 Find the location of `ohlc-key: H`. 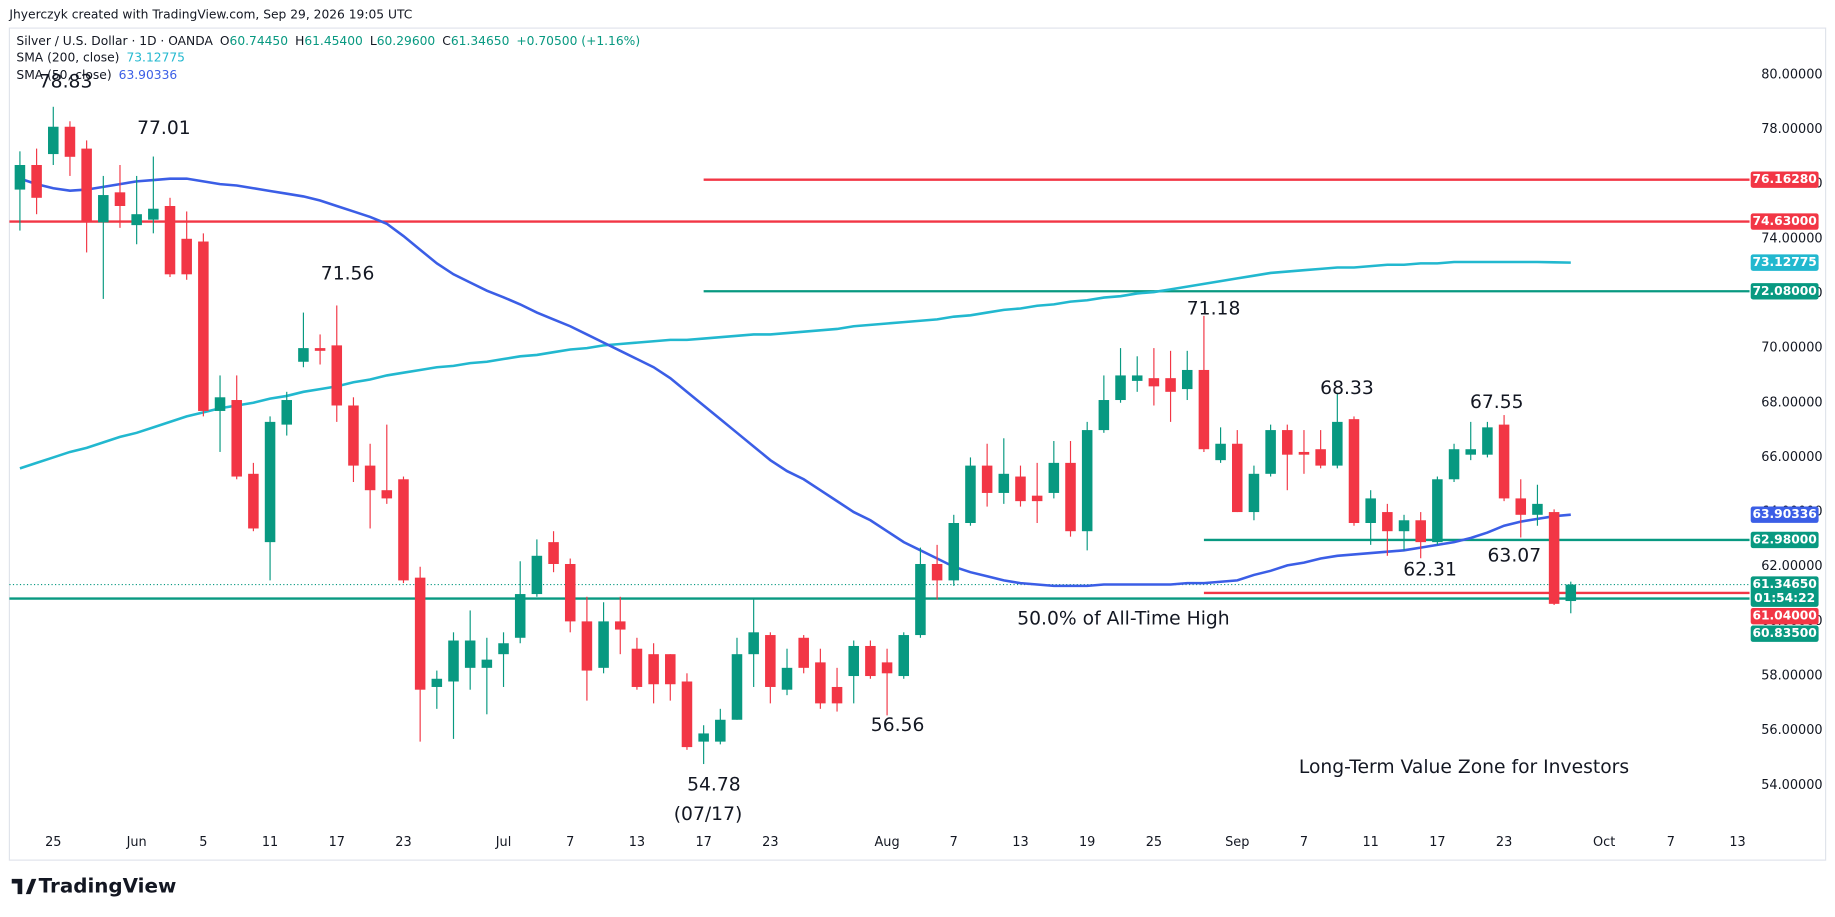

ohlc-key: H is located at coordinates (299, 40).